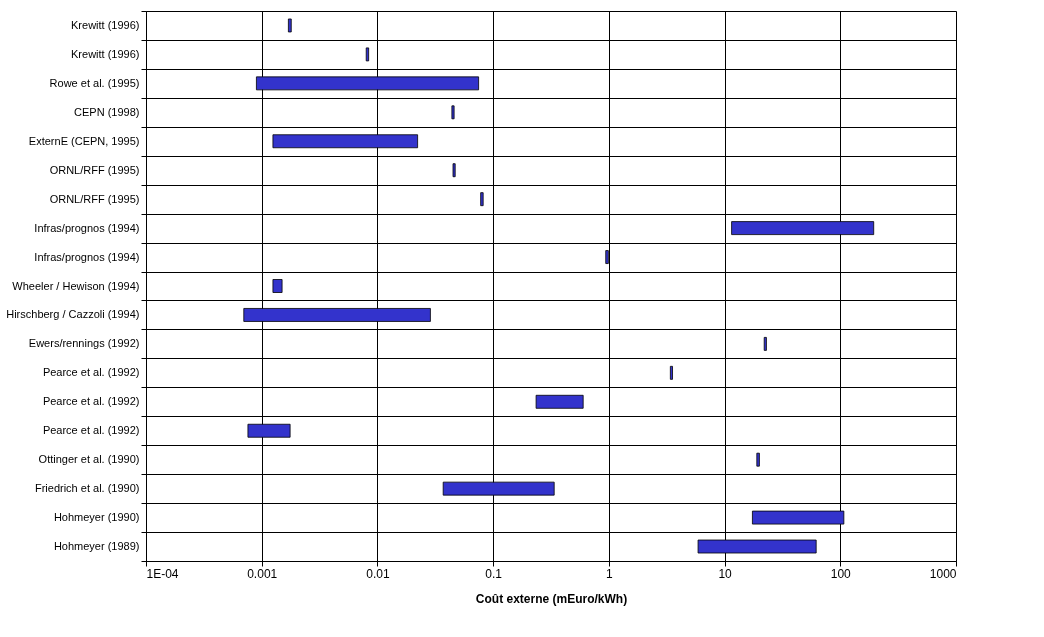  What do you see at coordinates (107, 111) in the screenshot?
I see `y-tick-label: CEPN (1998)` at bounding box center [107, 111].